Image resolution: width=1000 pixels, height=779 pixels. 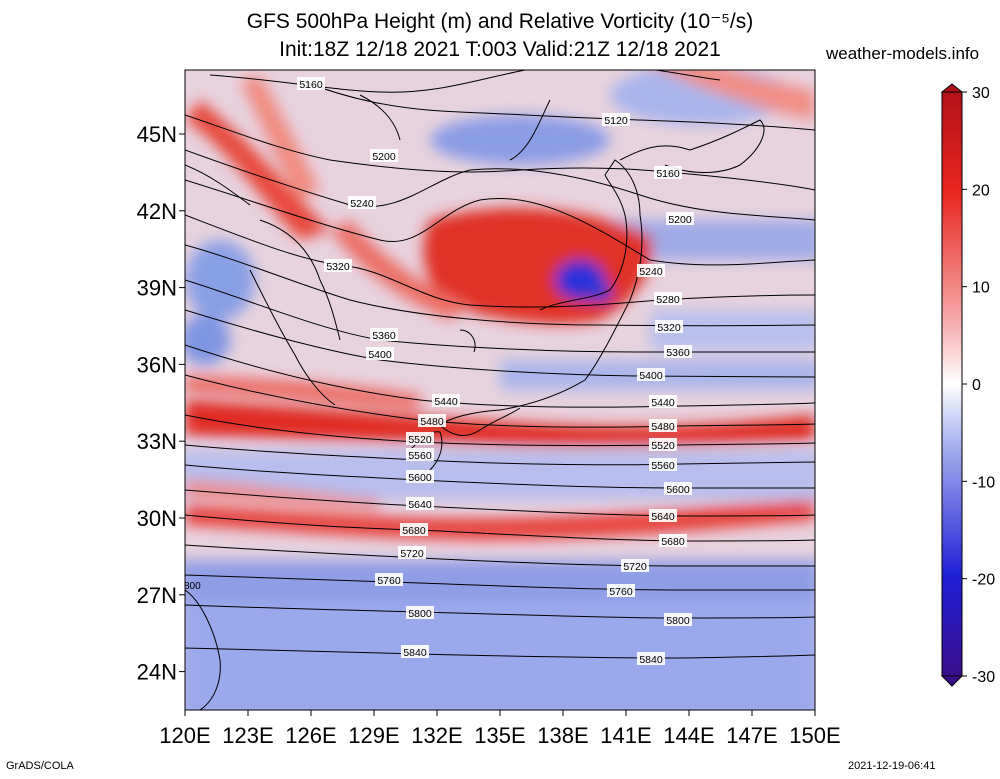 What do you see at coordinates (903, 53) in the screenshot?
I see `site-label: weather-models.info` at bounding box center [903, 53].